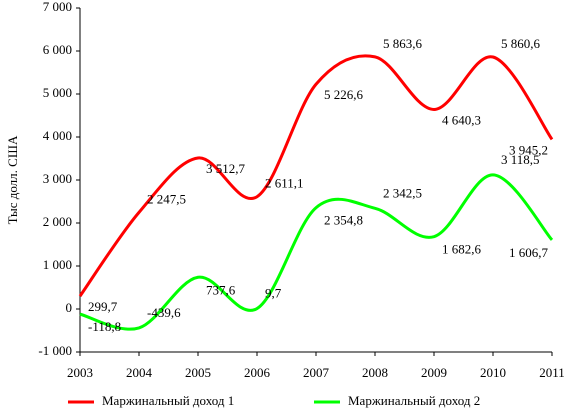  Describe the element at coordinates (221, 289) in the screenshot. I see `data-label: 737,6` at that location.